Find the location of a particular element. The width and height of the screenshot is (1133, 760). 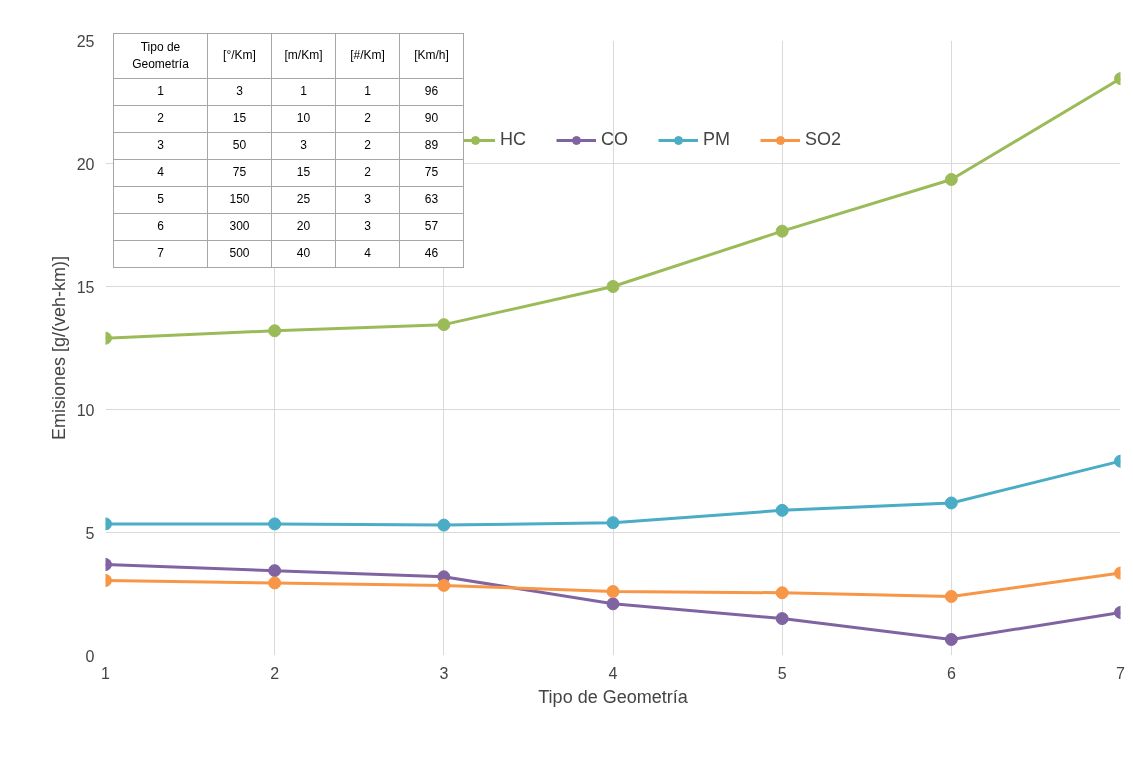

legend-label: CO is located at coordinates (614, 139).